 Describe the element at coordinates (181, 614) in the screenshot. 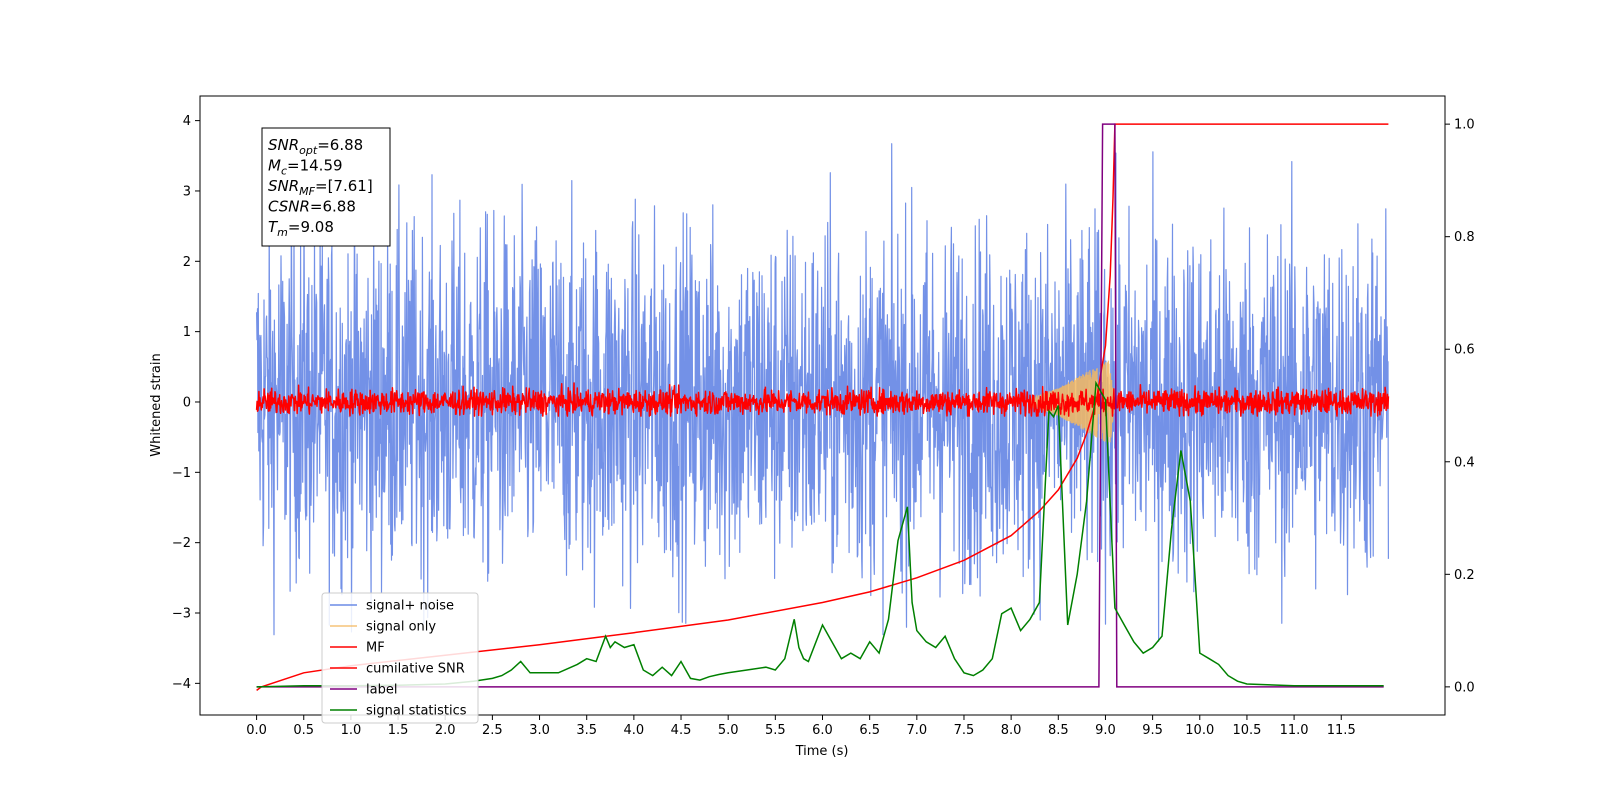

I see `y-tick-label: −3` at that location.